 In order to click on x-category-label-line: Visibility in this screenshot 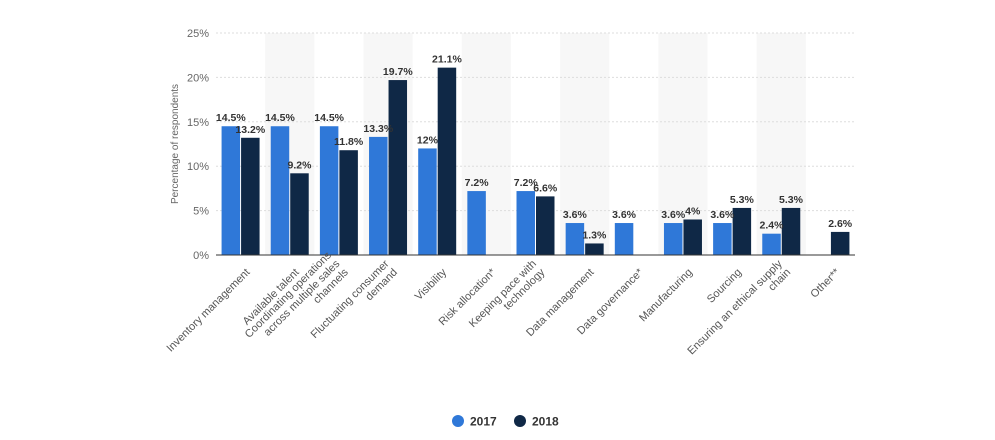, I will do `click(431, 284)`.